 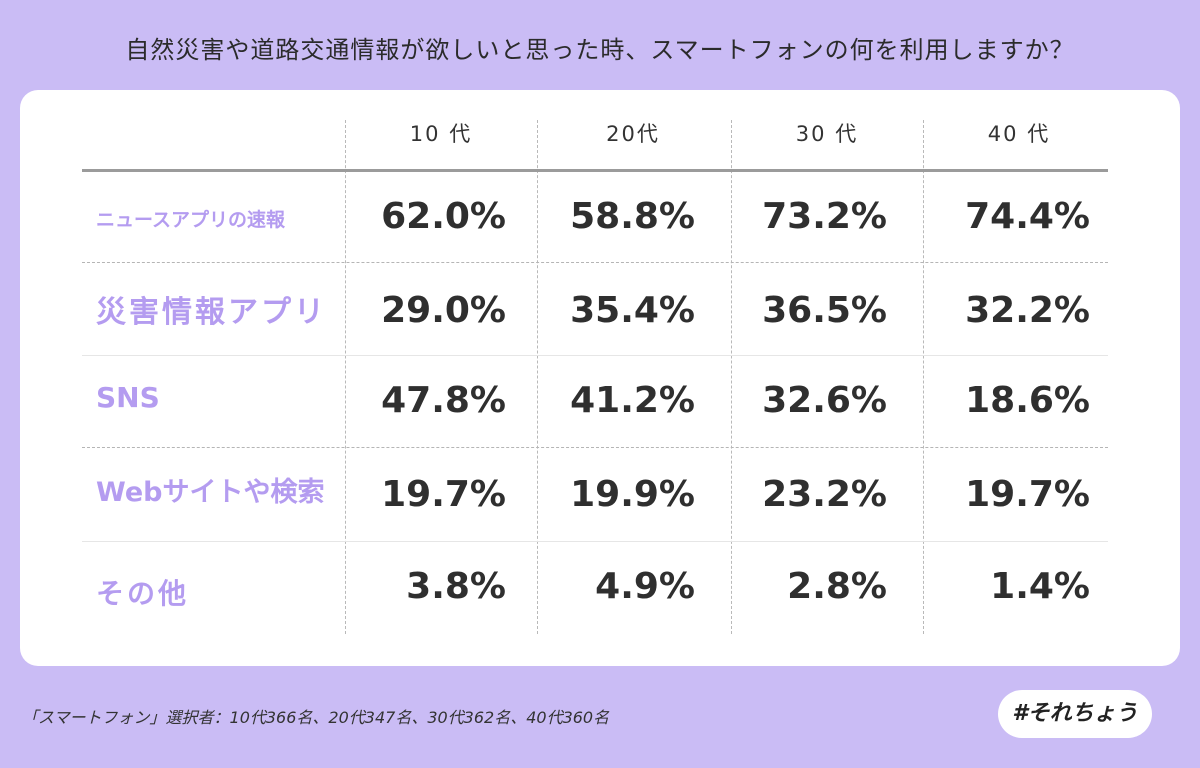 I want to click on table-cell: 2.8%, so click(x=837, y=586).